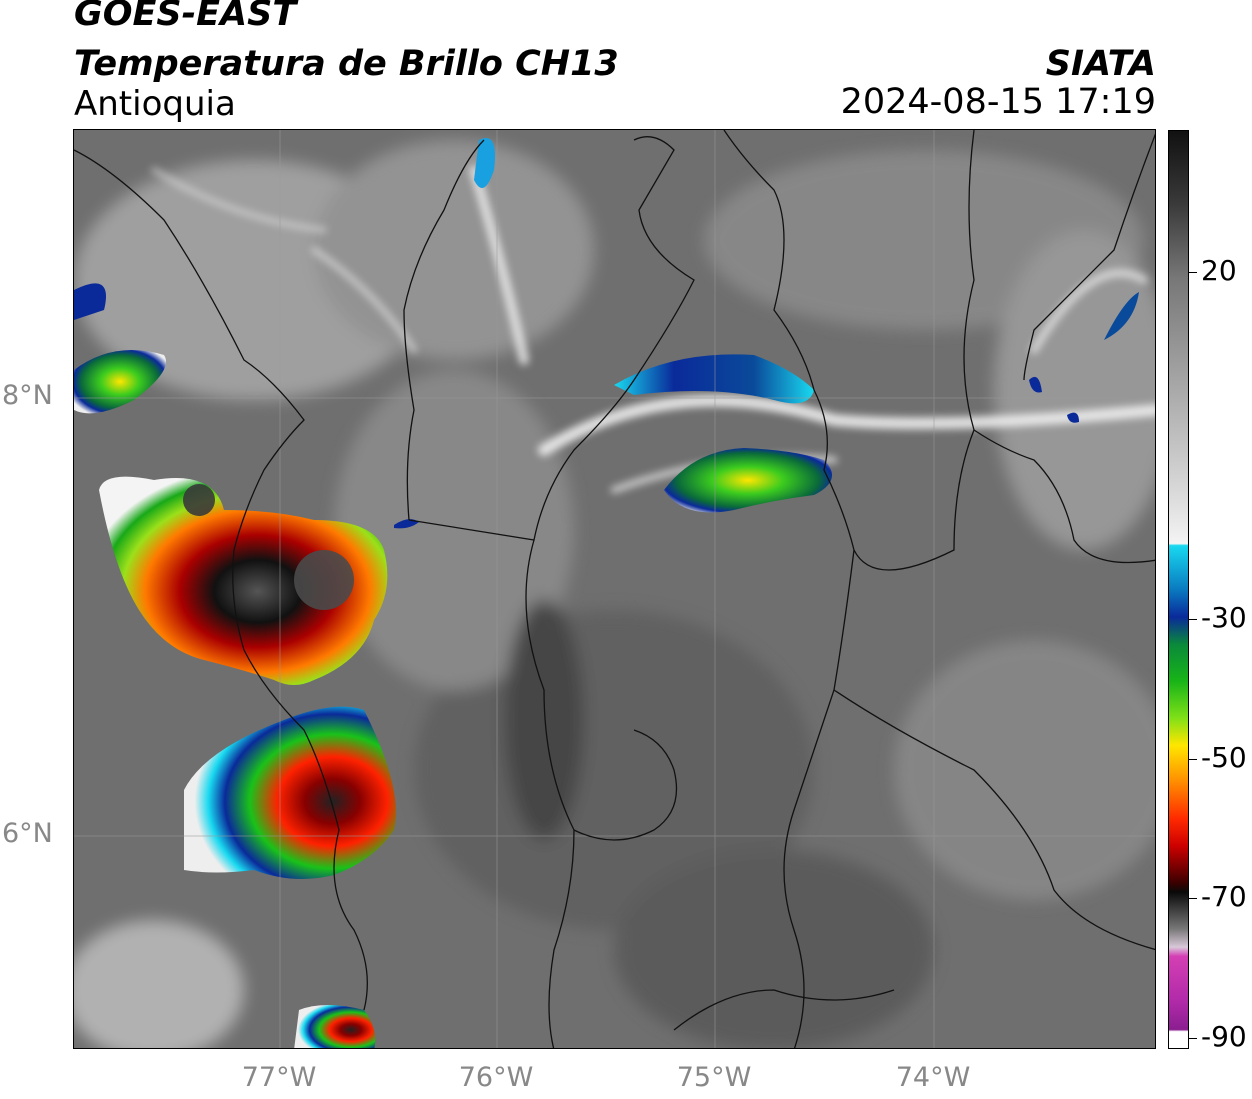  Describe the element at coordinates (185, 17) in the screenshot. I see `title-satellite: GOES-EAST` at that location.